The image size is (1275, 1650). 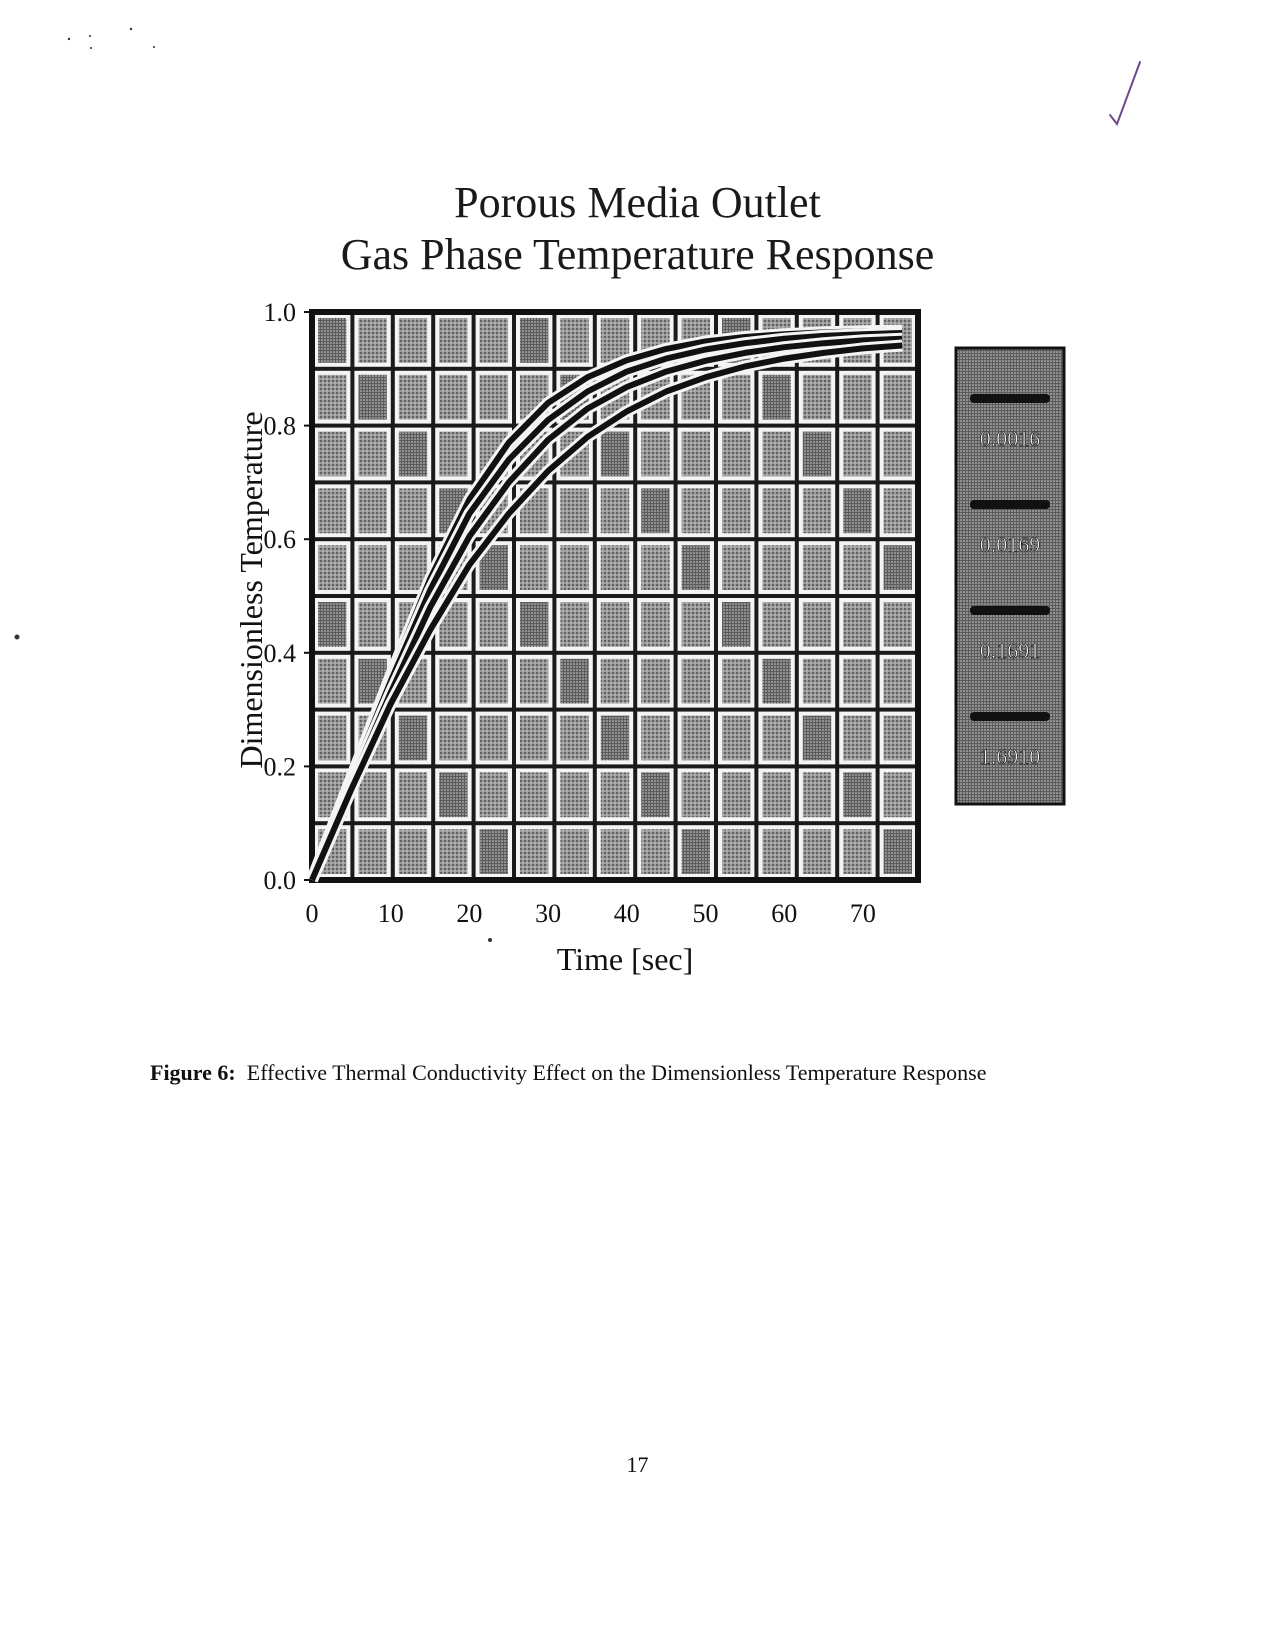 What do you see at coordinates (784, 913) in the screenshot?
I see `x-tick-label: 60` at bounding box center [784, 913].